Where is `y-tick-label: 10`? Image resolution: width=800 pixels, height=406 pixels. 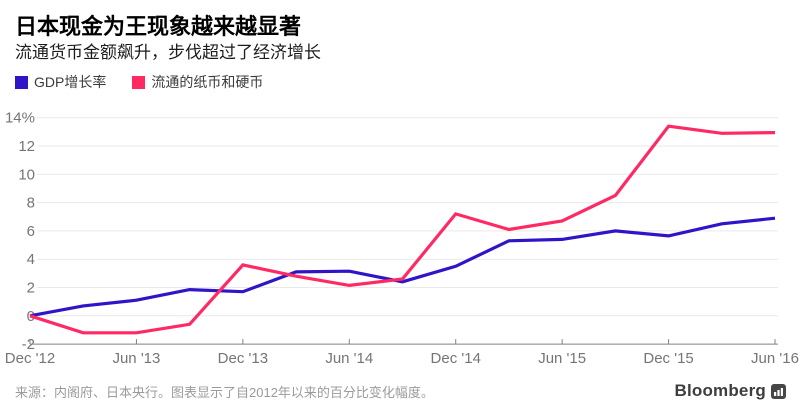
y-tick-label: 10 is located at coordinates (26, 174).